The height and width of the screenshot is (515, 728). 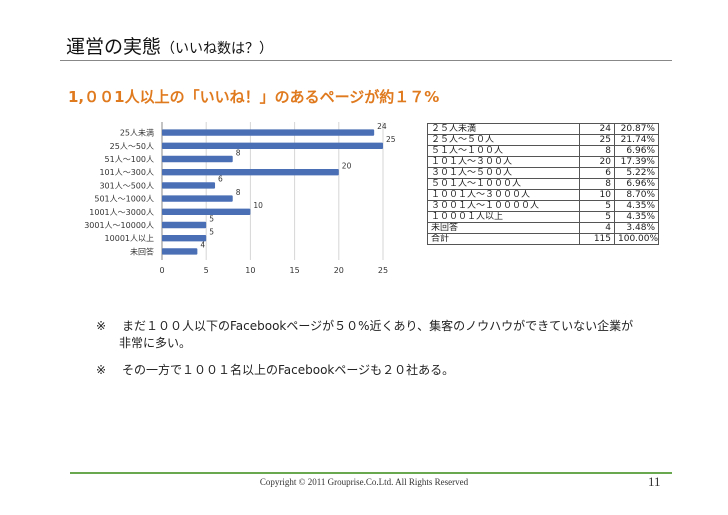 What do you see at coordinates (119, 225) in the screenshot?
I see `category-label: 3001人～10000人` at bounding box center [119, 225].